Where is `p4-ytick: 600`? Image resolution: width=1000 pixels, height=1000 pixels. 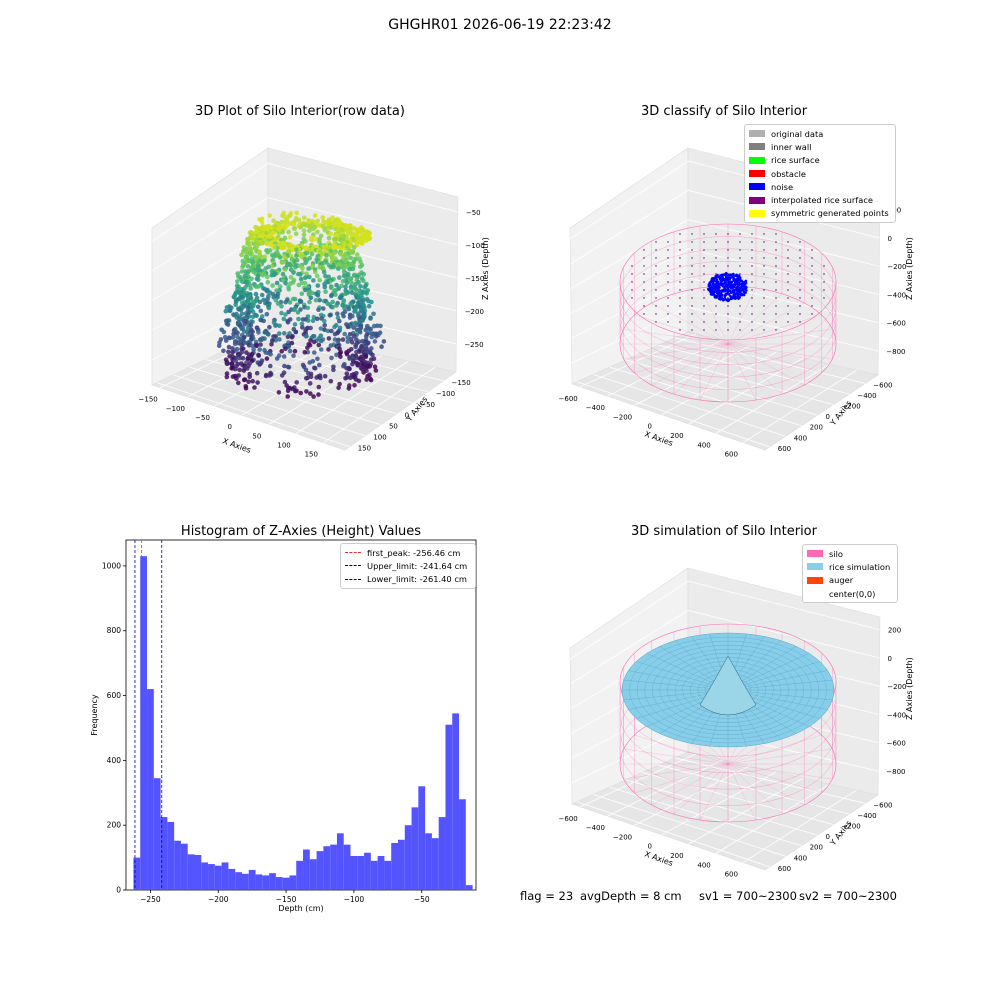
p4-ytick: 600 is located at coordinates (784, 869).